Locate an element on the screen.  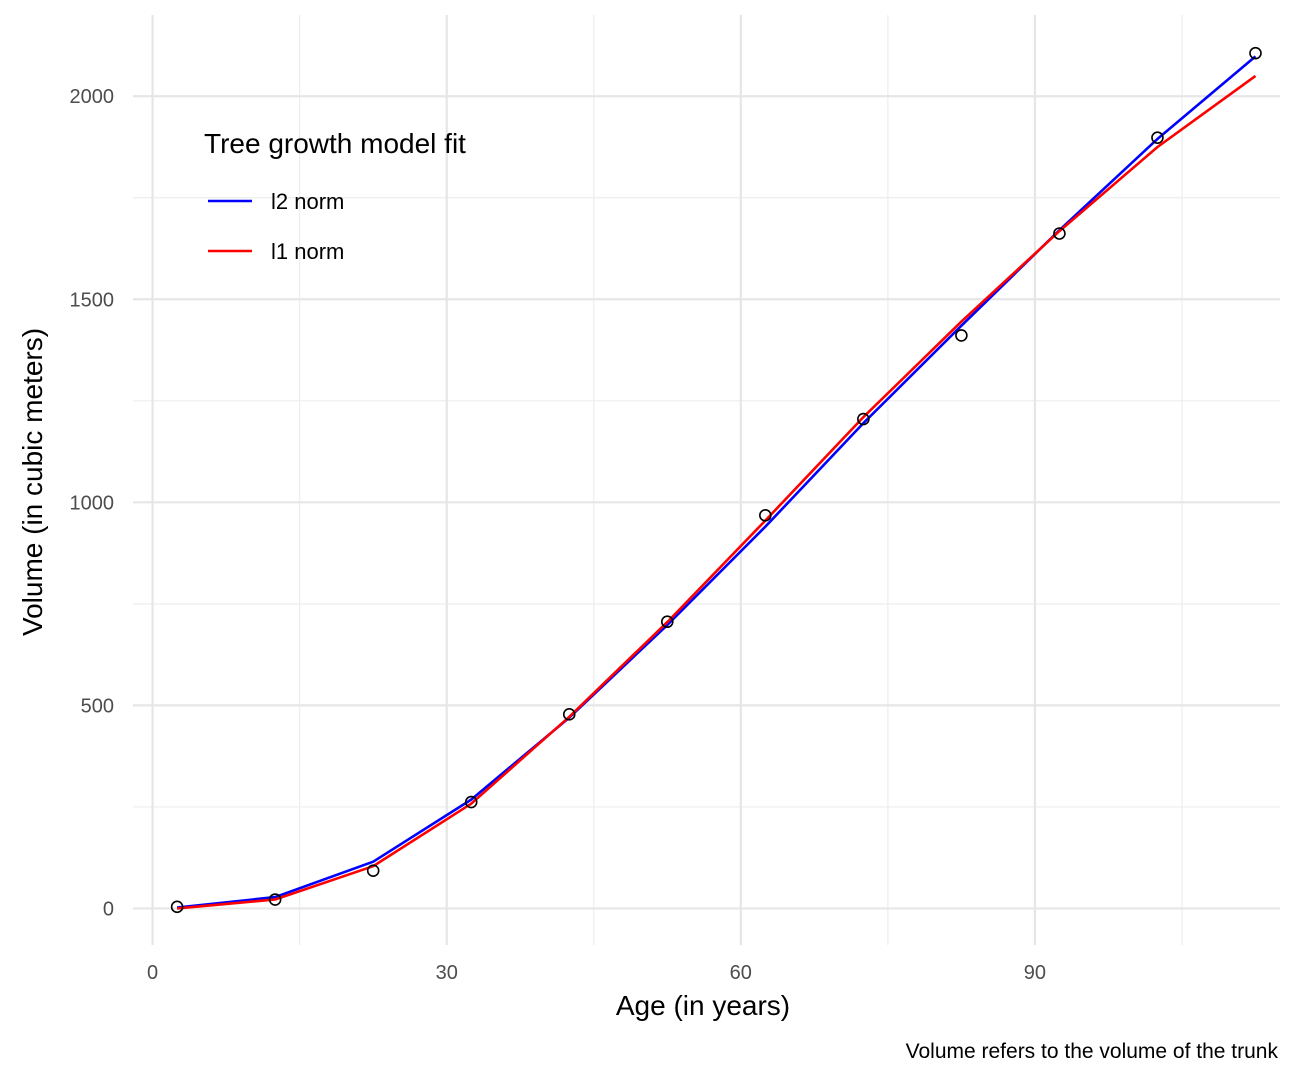
chart-caption: Volume refers to the volume of the trunk is located at coordinates (1092, 1051).